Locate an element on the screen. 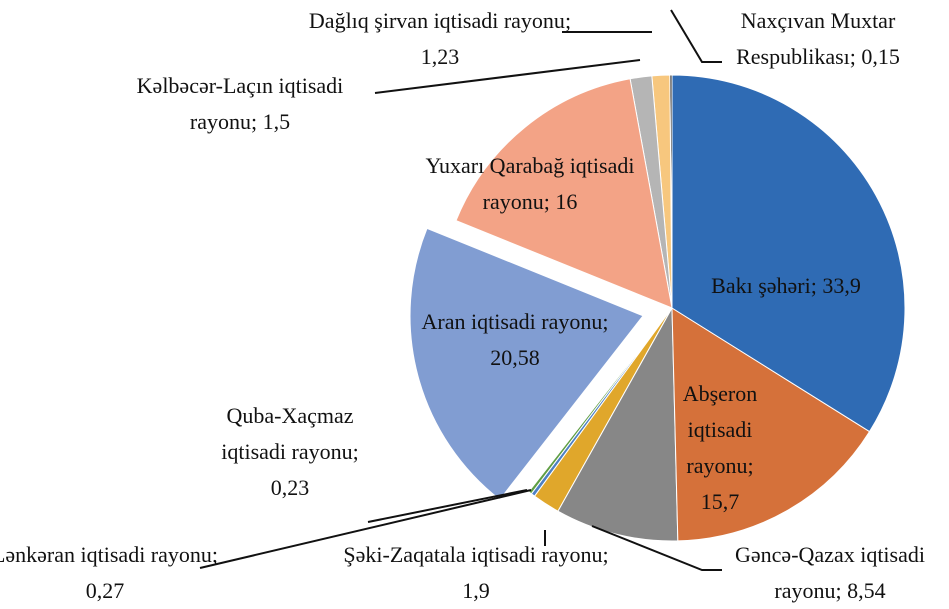 The image size is (949, 609). label-part: 16 is located at coordinates (566, 201).